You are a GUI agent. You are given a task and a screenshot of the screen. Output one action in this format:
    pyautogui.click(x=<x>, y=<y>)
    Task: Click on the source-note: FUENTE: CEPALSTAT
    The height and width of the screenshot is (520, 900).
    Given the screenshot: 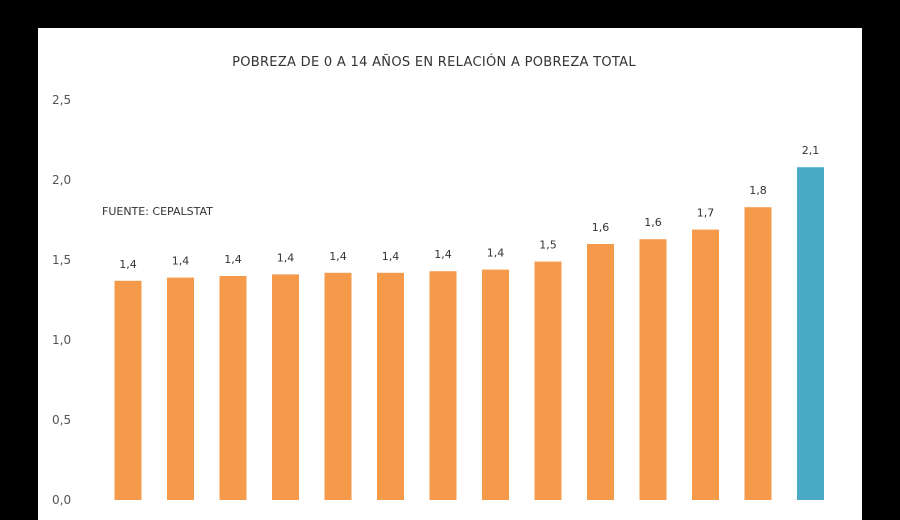 What is the action you would take?
    pyautogui.click(x=157, y=211)
    